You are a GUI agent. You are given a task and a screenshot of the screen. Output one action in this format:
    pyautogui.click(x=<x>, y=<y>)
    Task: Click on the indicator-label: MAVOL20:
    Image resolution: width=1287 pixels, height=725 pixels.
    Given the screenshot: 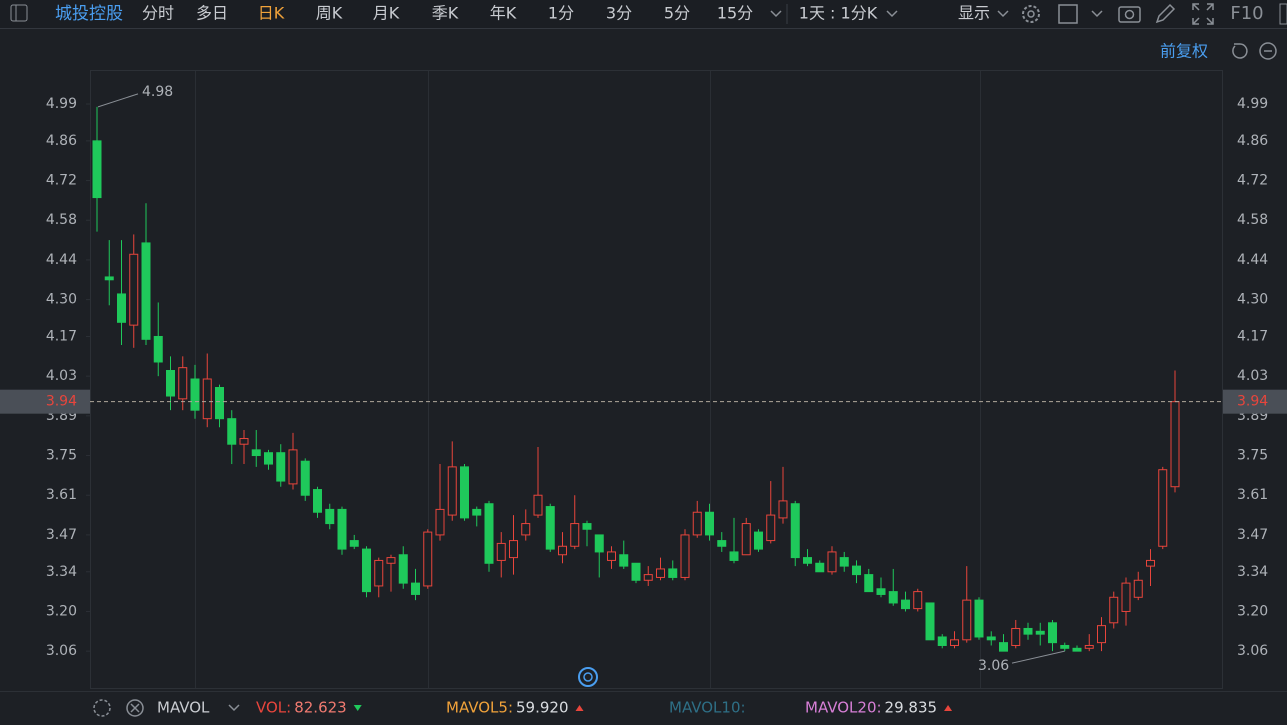 What is the action you would take?
    pyautogui.click(x=843, y=708)
    